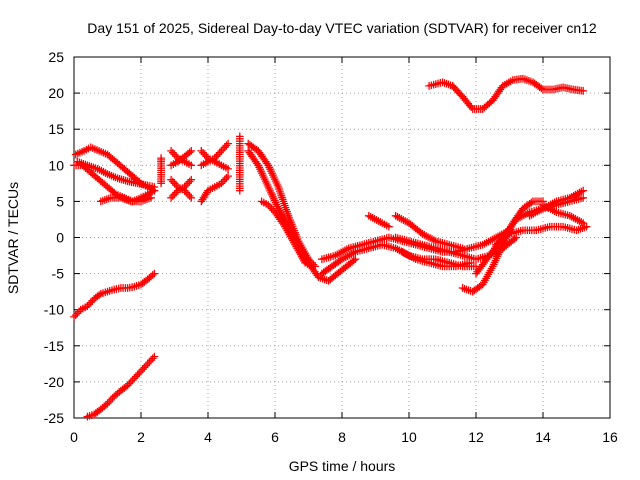 The height and width of the screenshot is (480, 640). Describe the element at coordinates (54, 310) in the screenshot. I see `y-tick-label: -10` at that location.